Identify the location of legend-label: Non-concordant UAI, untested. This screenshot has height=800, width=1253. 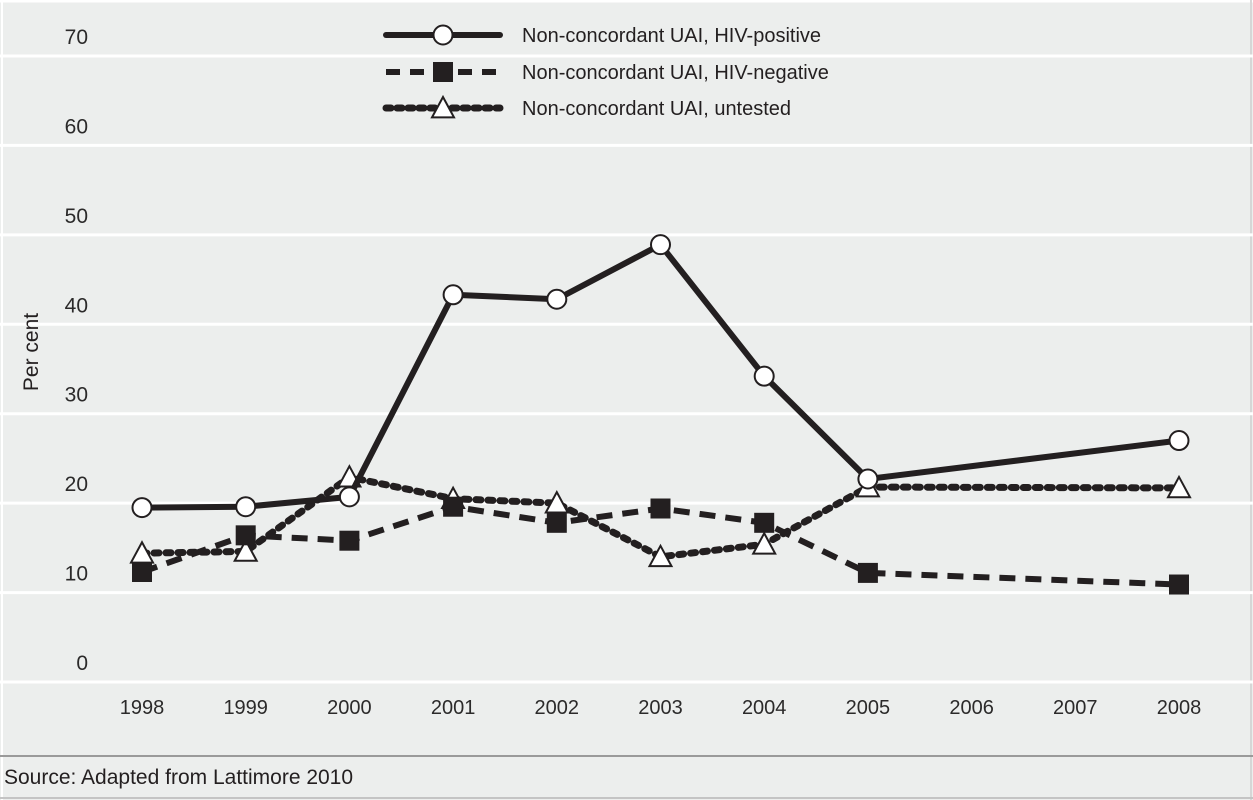
(656, 109).